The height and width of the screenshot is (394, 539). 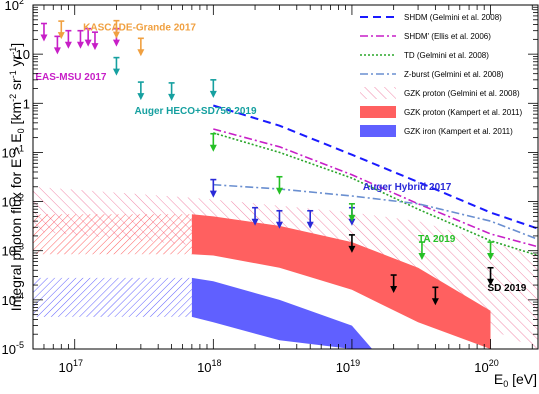 What do you see at coordinates (71, 77) in the screenshot?
I see `annotation-eas-msu-2017: EAS-MSU 2017` at bounding box center [71, 77].